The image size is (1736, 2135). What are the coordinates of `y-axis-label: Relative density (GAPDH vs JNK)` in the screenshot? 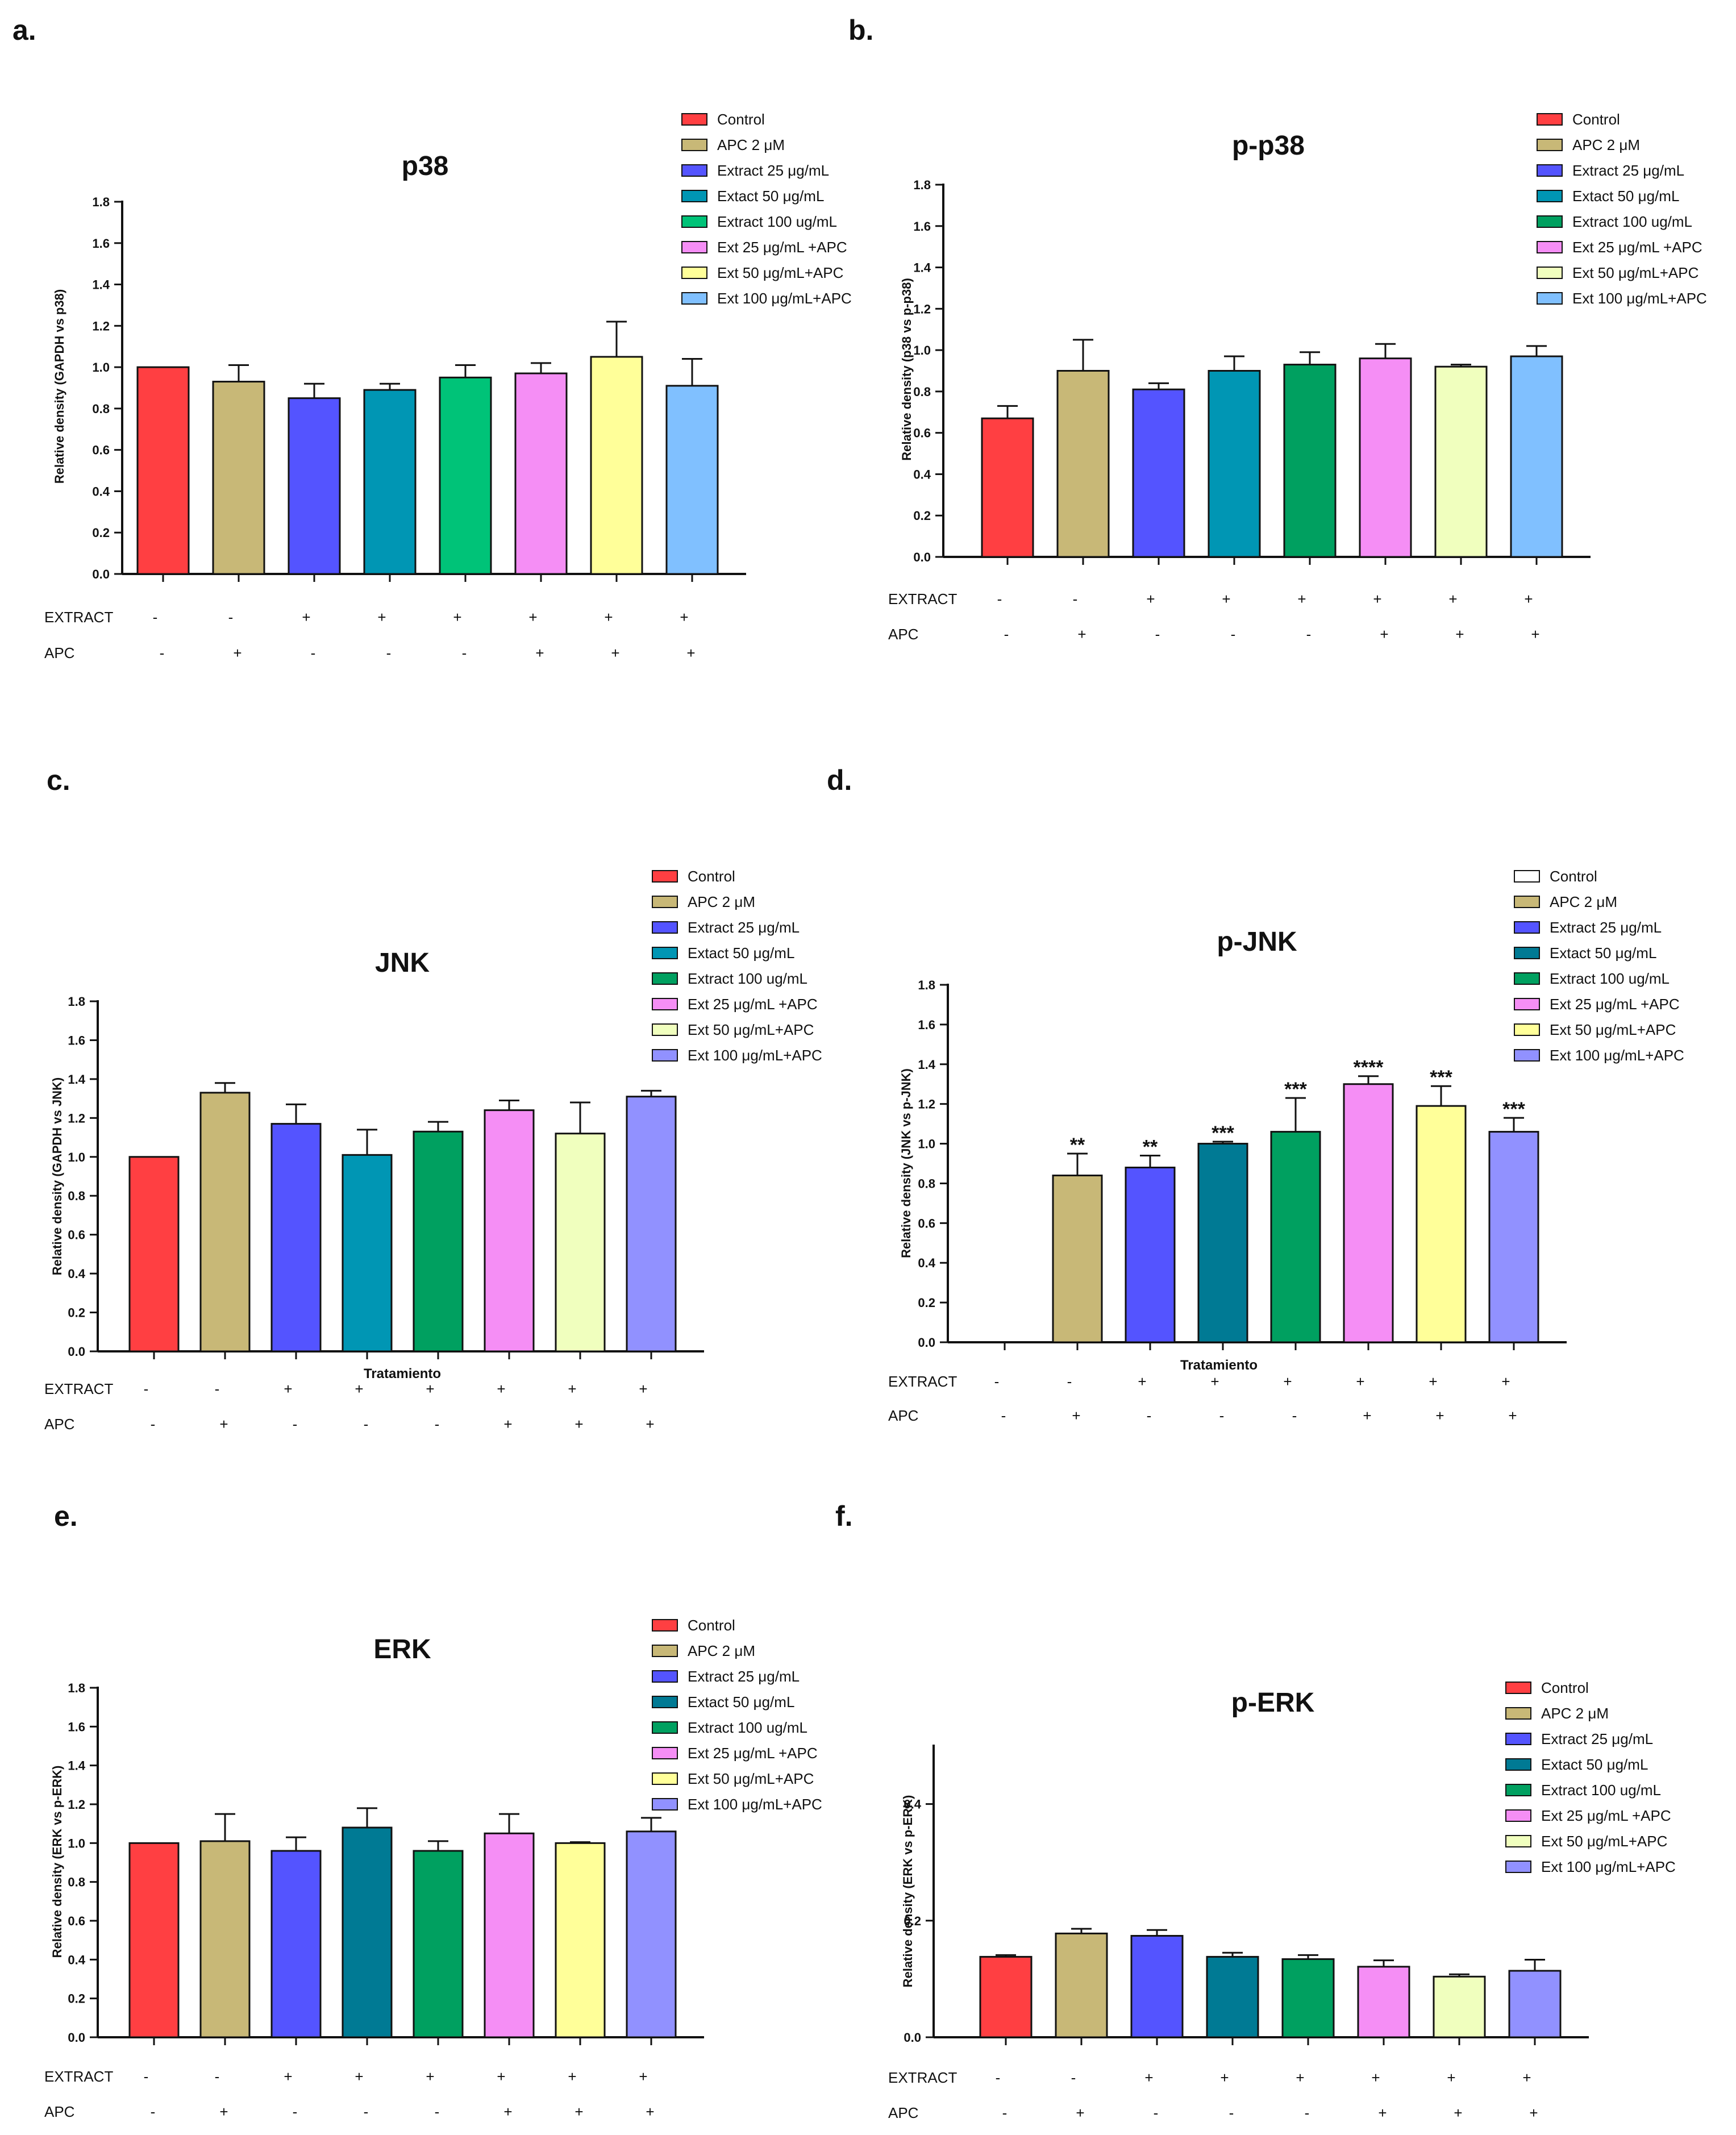 It's located at (57, 1176).